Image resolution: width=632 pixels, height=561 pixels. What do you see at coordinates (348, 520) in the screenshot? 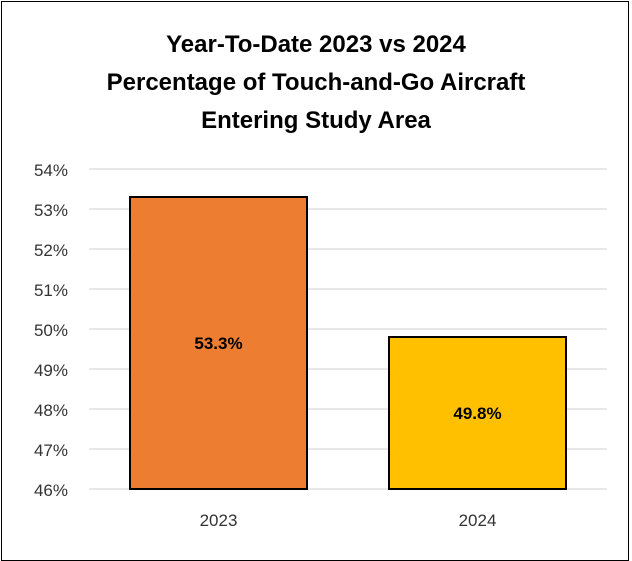
I see `x-axis-tick-labels: 2023 2024` at bounding box center [348, 520].